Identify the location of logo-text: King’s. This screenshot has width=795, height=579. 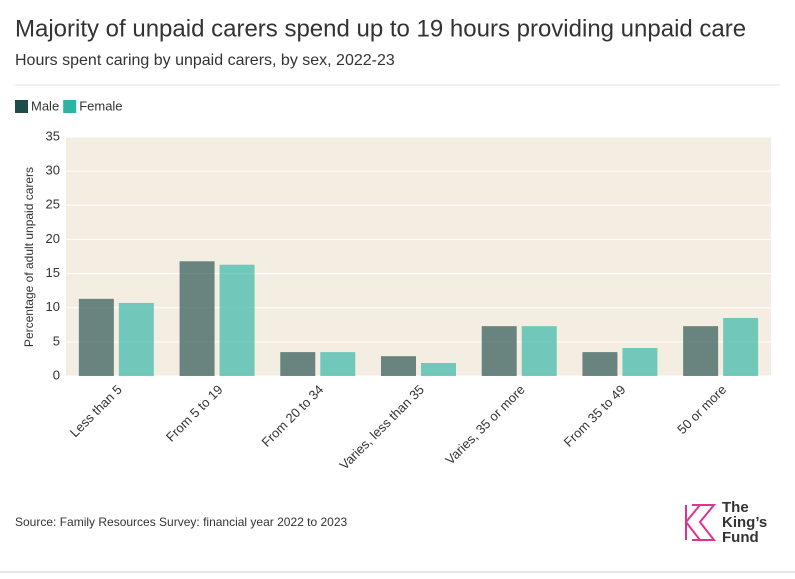
(744, 522).